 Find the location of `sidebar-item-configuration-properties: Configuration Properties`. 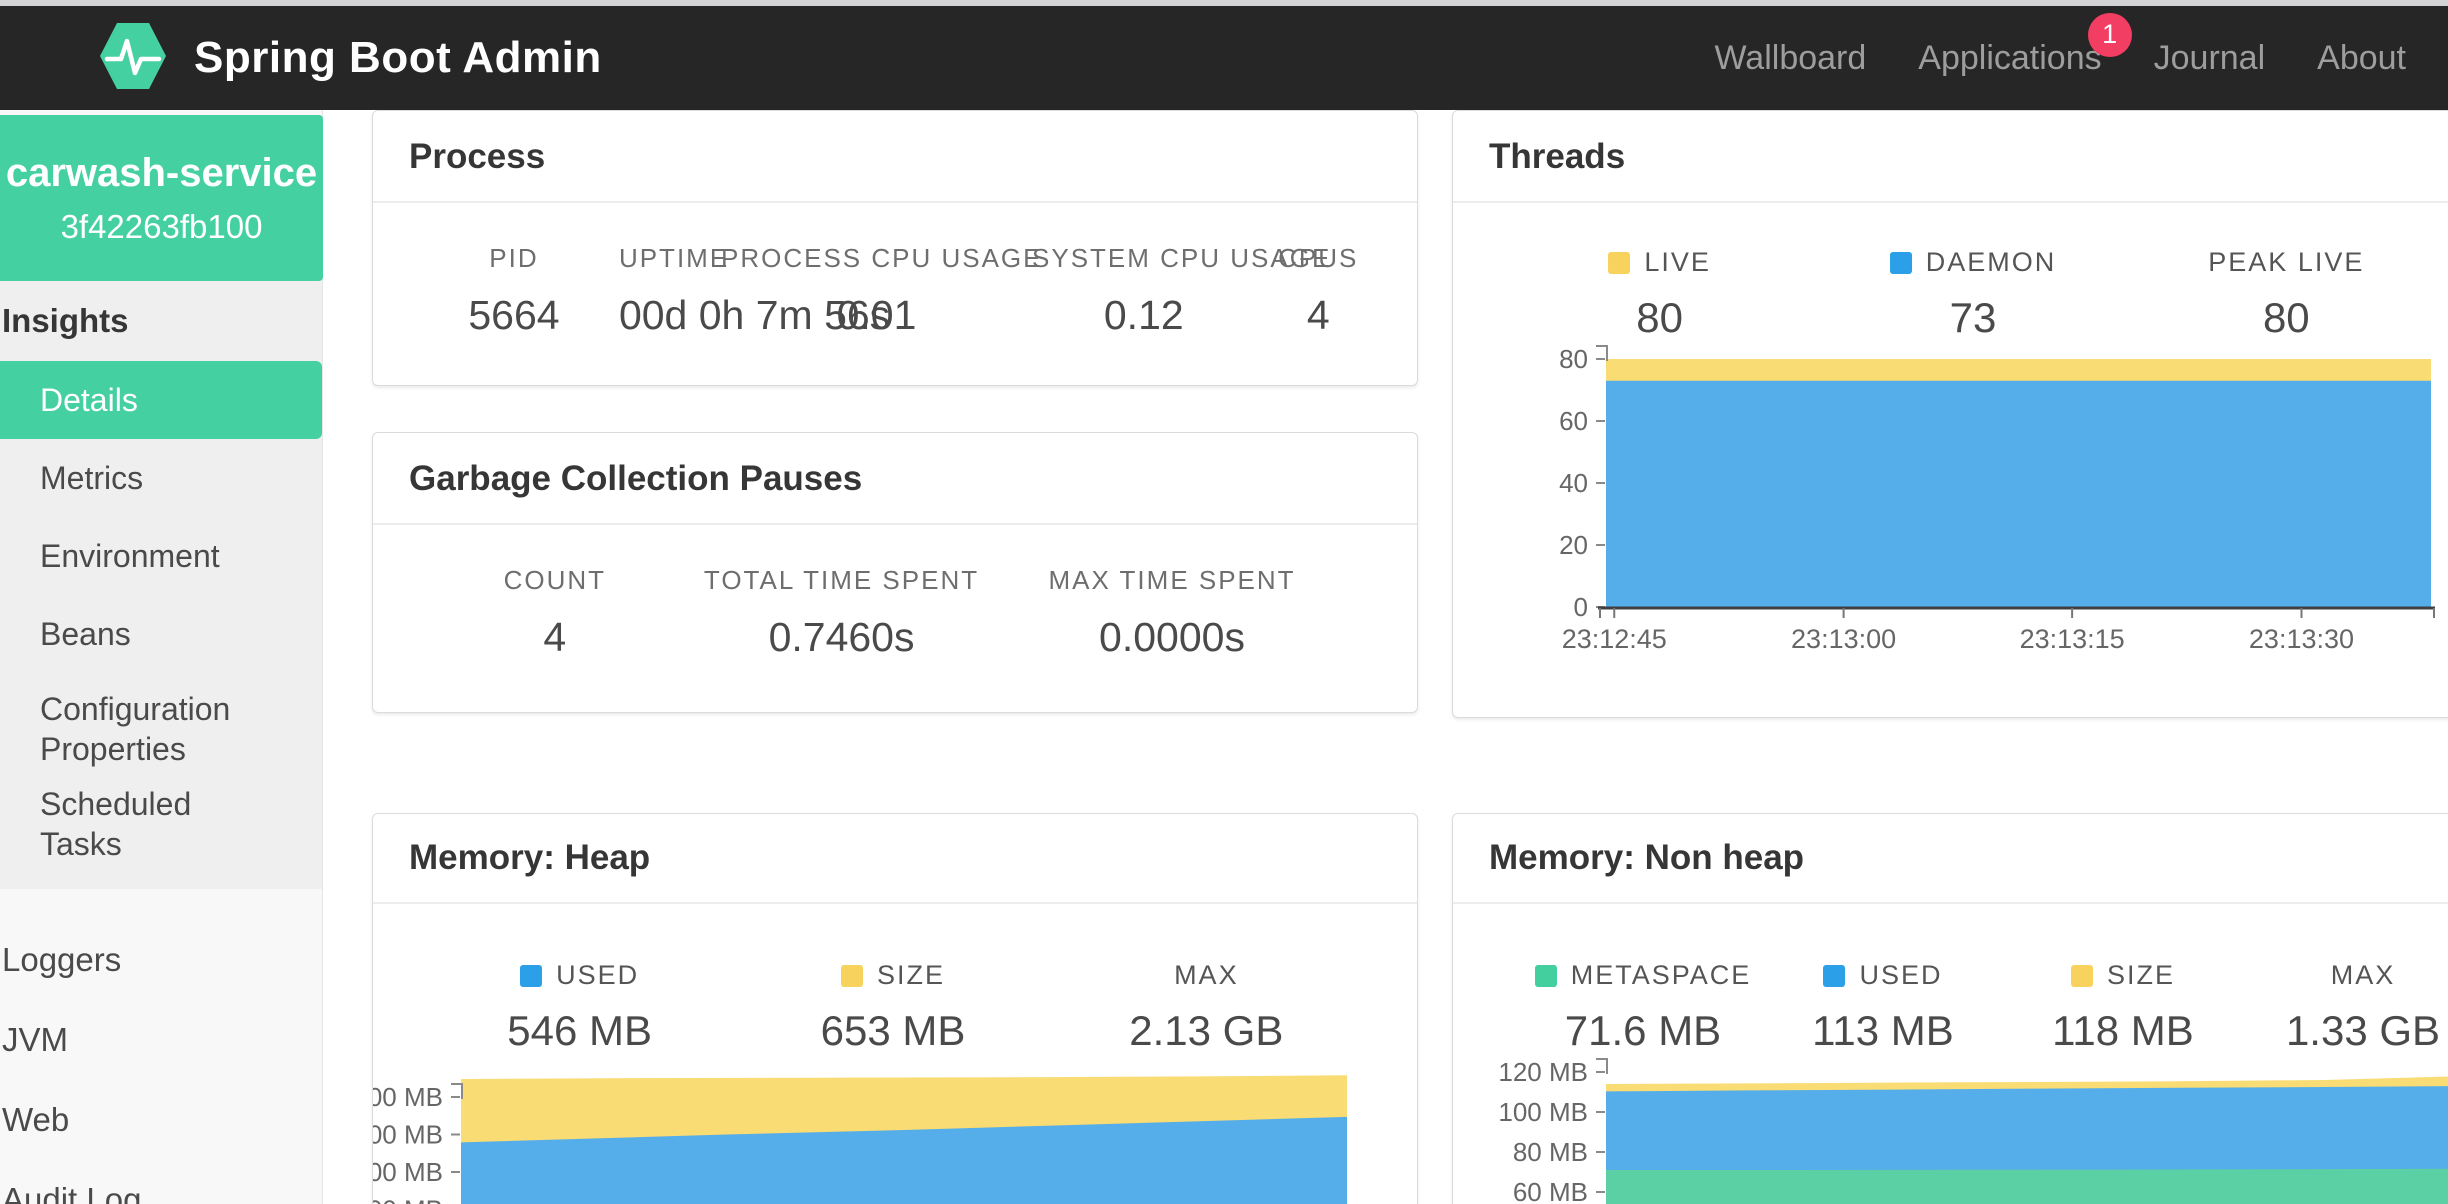

sidebar-item-configuration-properties: Configuration Properties is located at coordinates (135, 729).